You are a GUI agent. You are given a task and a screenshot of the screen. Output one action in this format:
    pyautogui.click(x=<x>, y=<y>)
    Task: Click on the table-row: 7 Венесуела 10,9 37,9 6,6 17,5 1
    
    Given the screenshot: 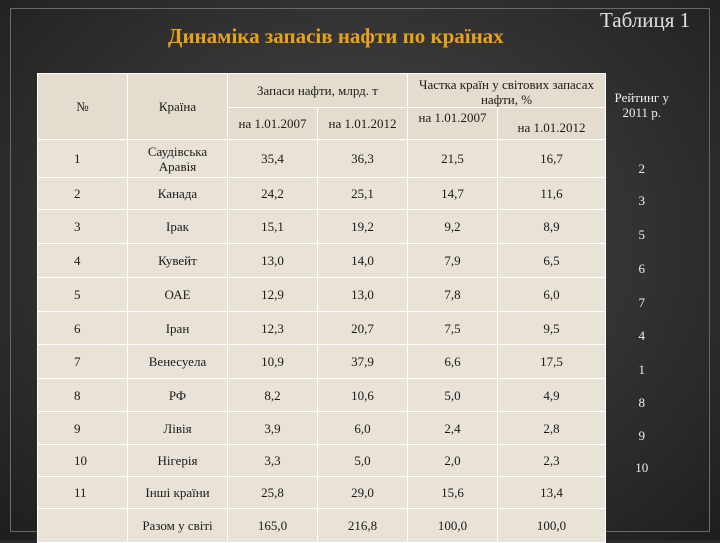 What is the action you would take?
    pyautogui.click(x=357, y=361)
    